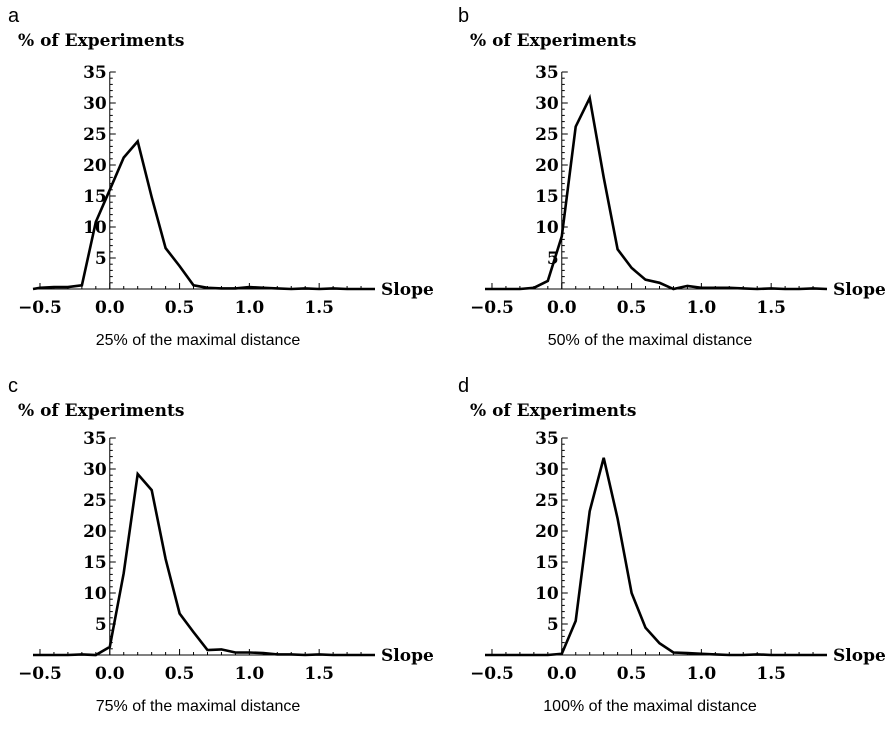 The height and width of the screenshot is (730, 896). I want to click on chart-caption: 25% of the maximal distance, so click(198, 340).